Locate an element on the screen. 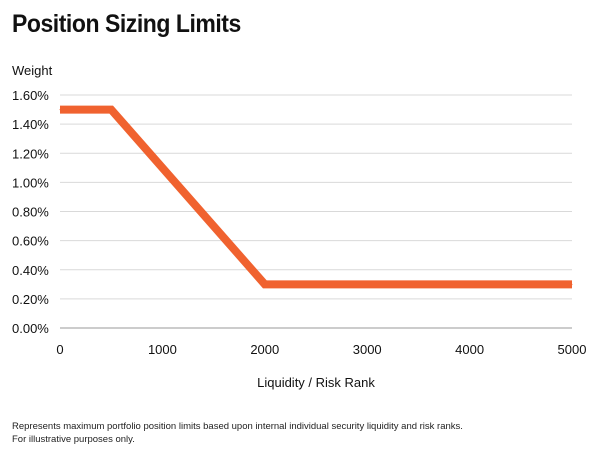 The image size is (600, 464). x-axis-label: Liquidity / Risk Rank is located at coordinates (316, 382).